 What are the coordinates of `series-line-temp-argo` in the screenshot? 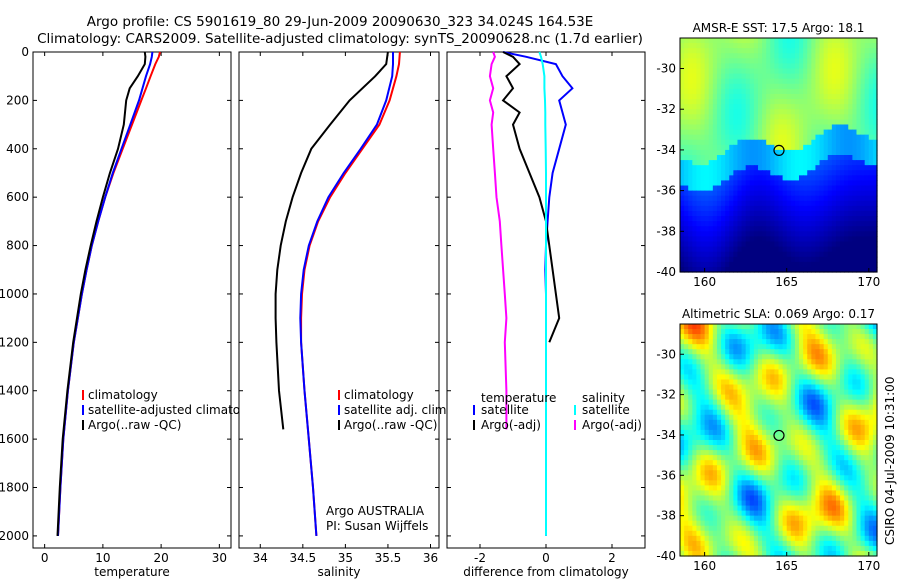 It's located at (531, 197).